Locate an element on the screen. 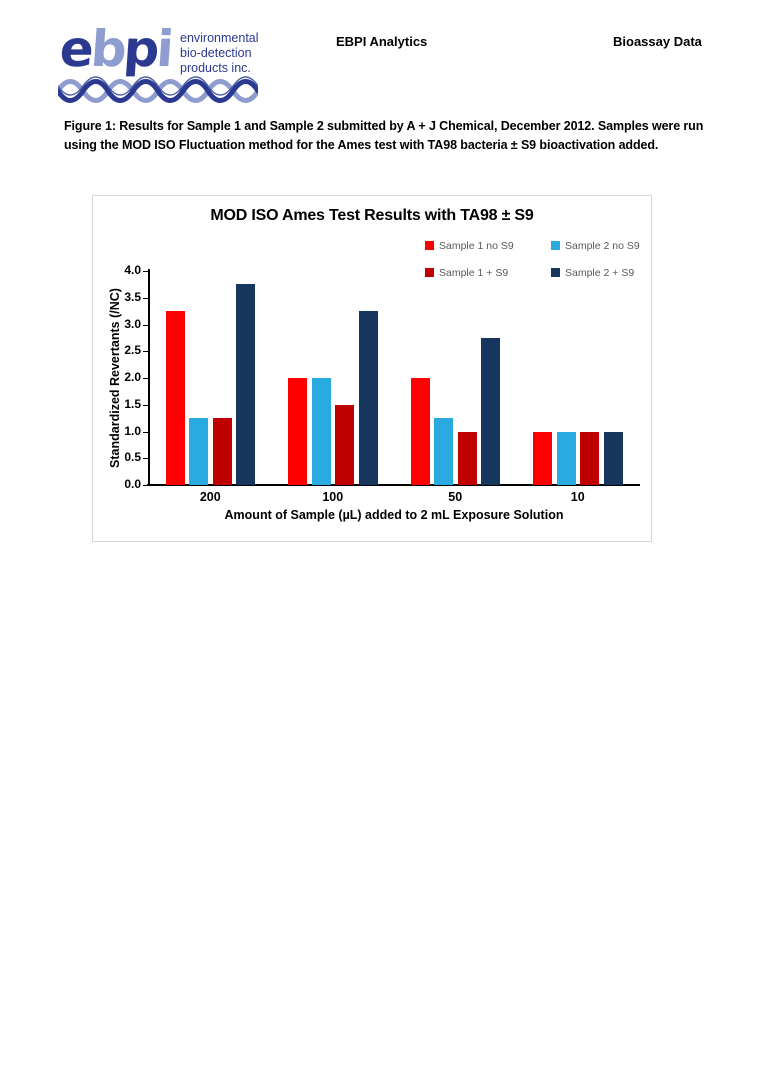 Image resolution: width=757 pixels, height=1089 pixels. y-tick-label: 4.0 is located at coordinates (132, 270).